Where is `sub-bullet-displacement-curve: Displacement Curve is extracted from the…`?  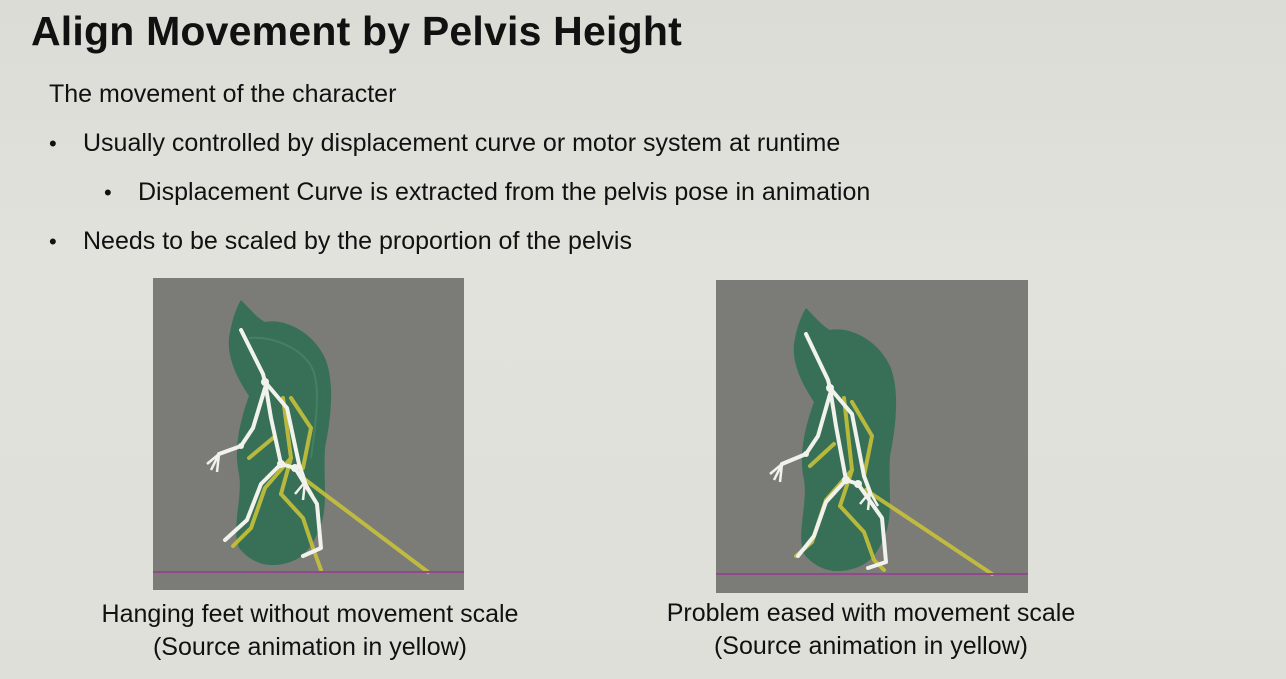 sub-bullet-displacement-curve: Displacement Curve is extracted from the… is located at coordinates (504, 192).